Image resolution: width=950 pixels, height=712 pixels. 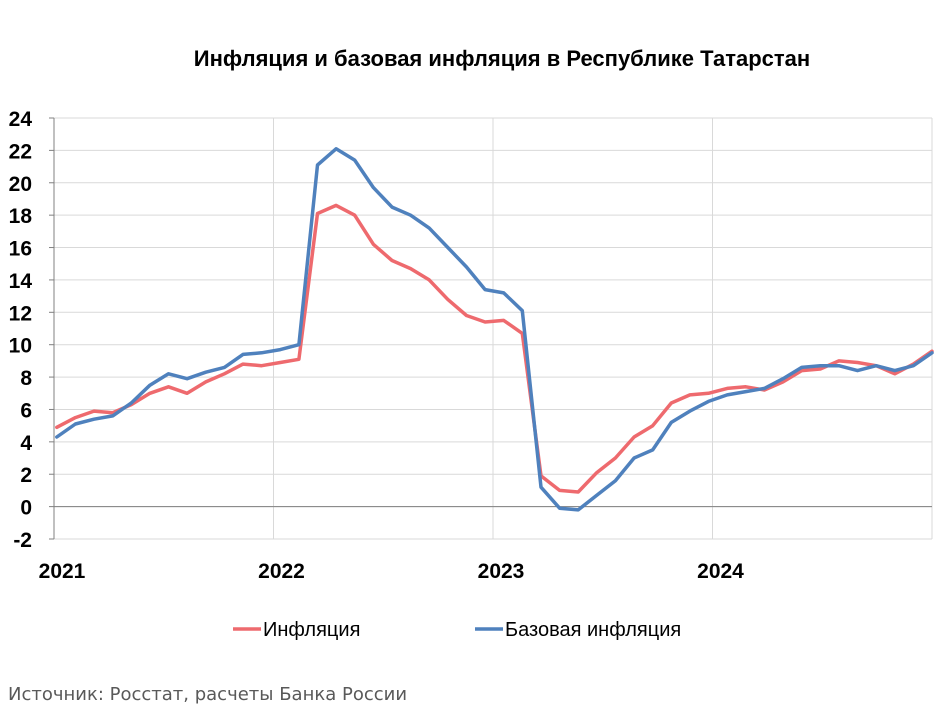 I want to click on x-tick-label: 2023, so click(x=501, y=571).